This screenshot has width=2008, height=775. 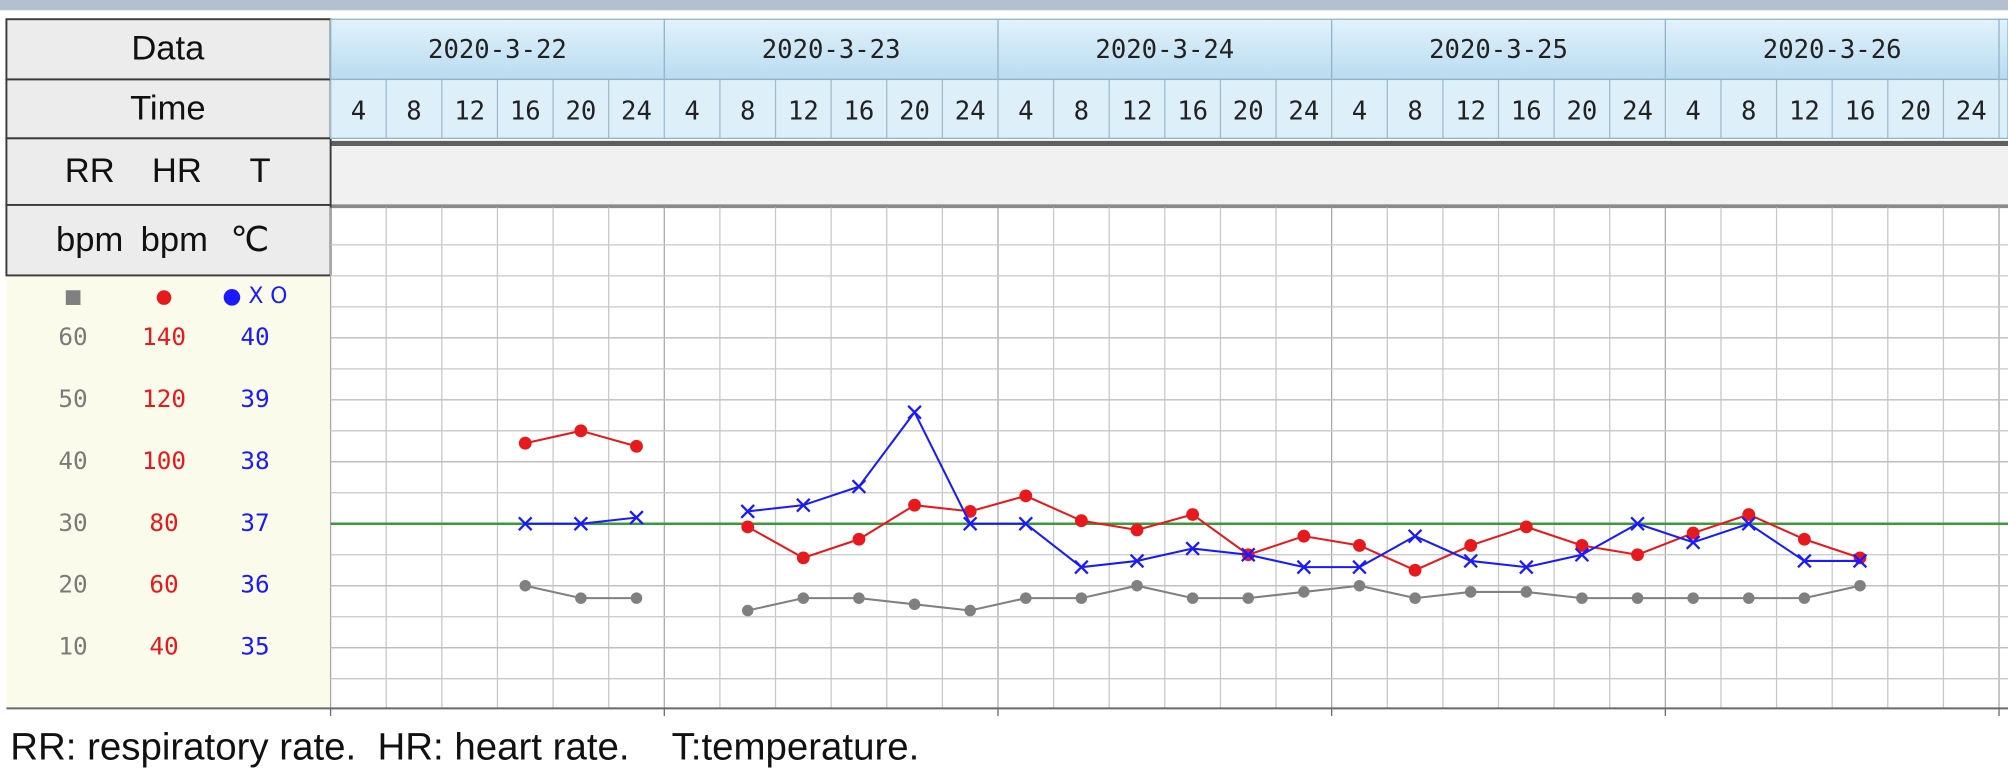 What do you see at coordinates (73, 296) in the screenshot?
I see `legend-symbol: ■` at bounding box center [73, 296].